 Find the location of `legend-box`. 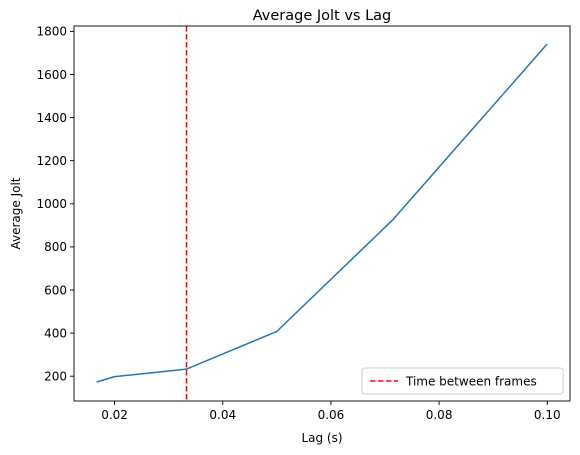

legend-box is located at coordinates (462, 381).